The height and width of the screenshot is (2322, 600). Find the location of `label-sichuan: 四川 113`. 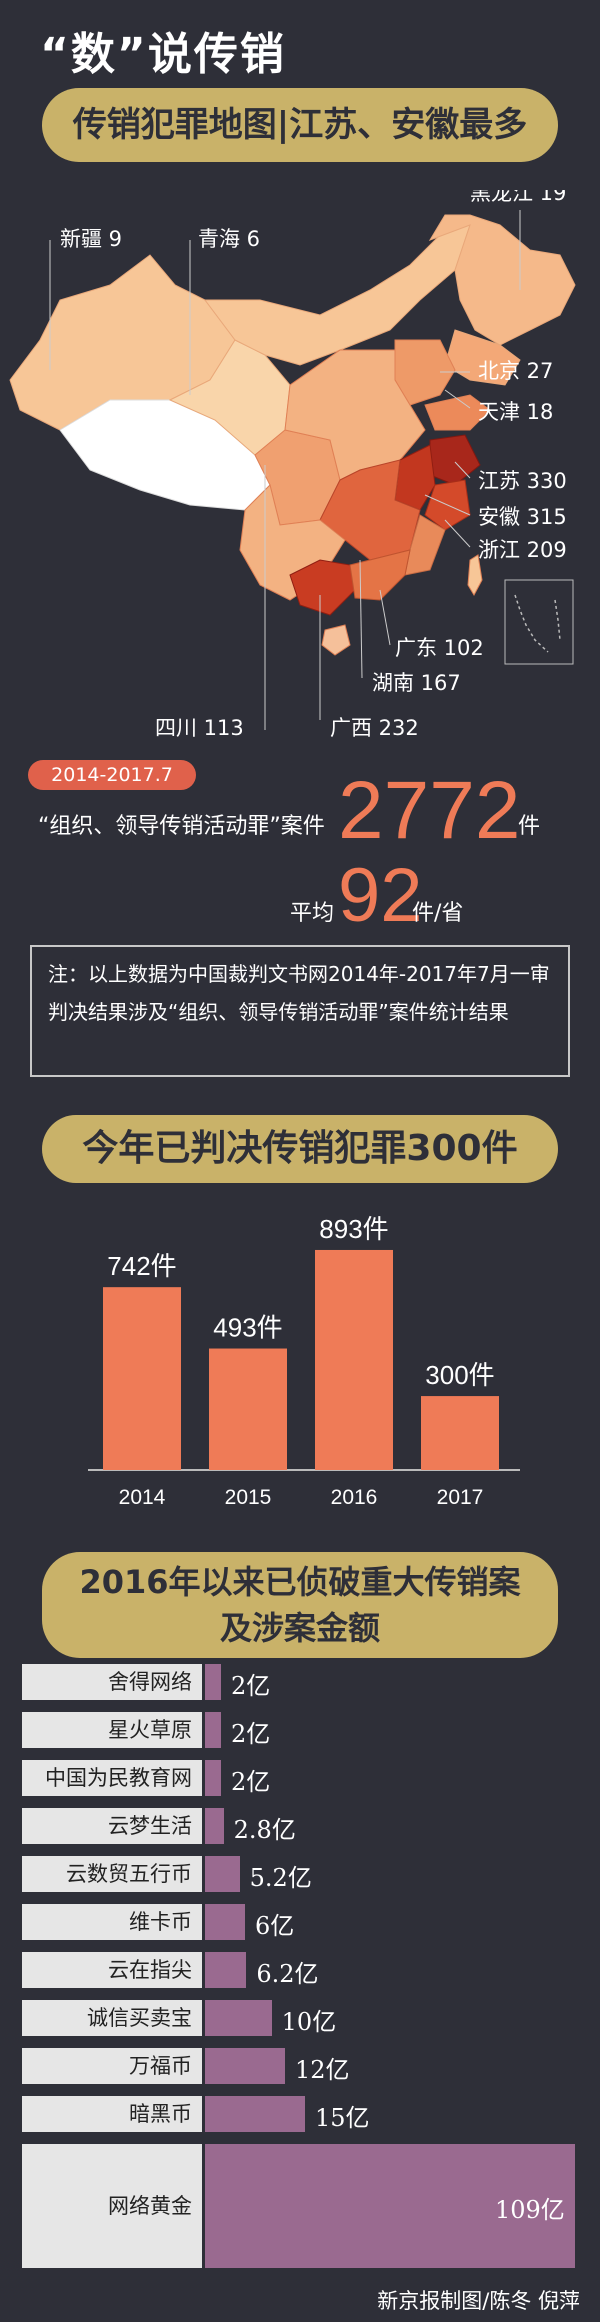

label-sichuan: 四川 113 is located at coordinates (199, 728).